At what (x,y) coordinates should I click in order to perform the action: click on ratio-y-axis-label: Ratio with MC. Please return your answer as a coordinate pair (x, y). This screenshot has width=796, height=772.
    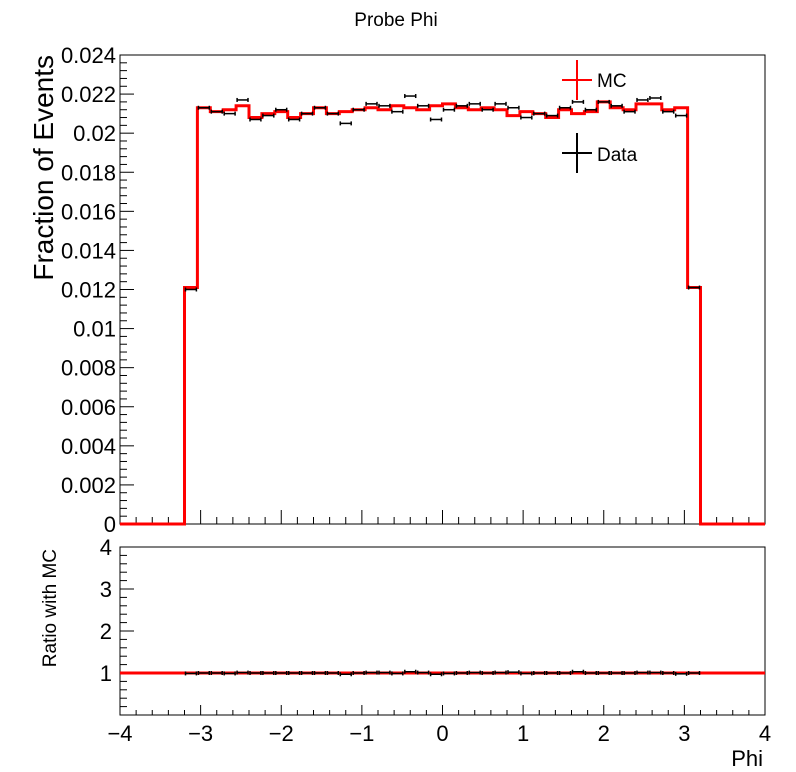
    Looking at the image, I should click on (50, 608).